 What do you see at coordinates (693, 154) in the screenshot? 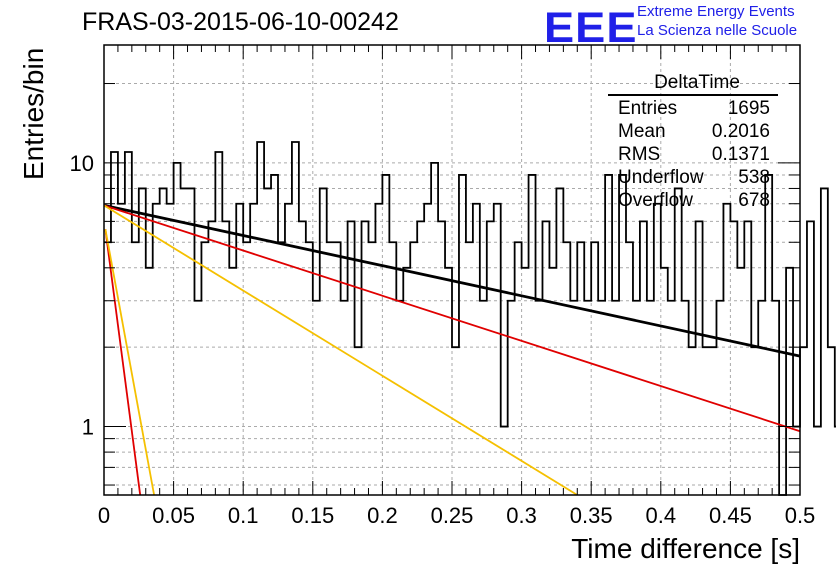
I see `stats-row-rms: RMS 0.1371` at bounding box center [693, 154].